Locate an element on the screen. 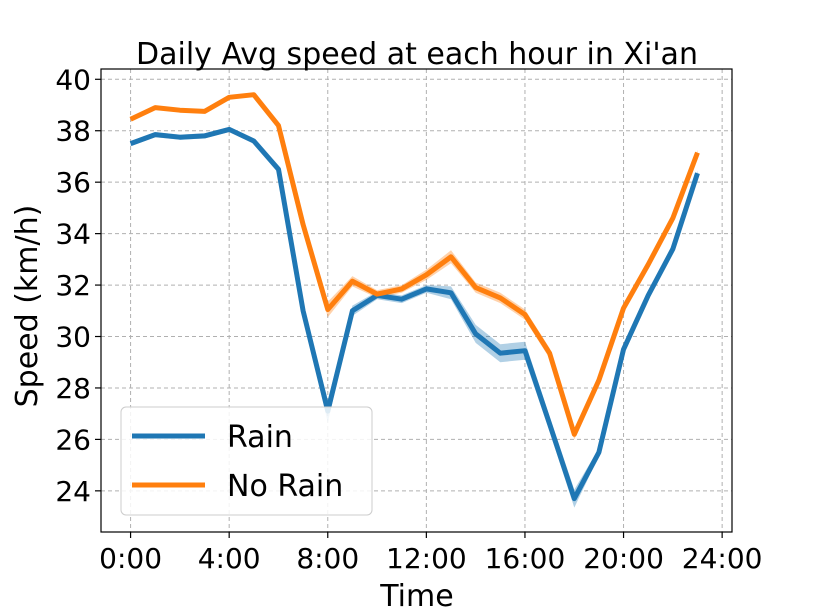 The height and width of the screenshot is (610, 814). y-axis-ticks: 24 26 28 30 32 34 36 38 40 is located at coordinates (78, 285).